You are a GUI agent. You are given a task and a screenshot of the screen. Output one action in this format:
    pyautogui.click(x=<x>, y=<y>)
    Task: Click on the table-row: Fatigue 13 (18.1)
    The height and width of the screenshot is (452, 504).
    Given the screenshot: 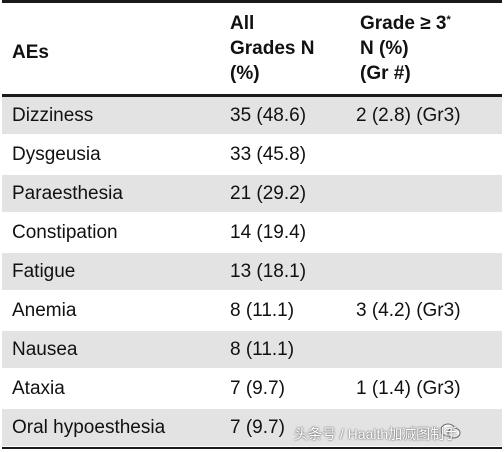 What is the action you would take?
    pyautogui.click(x=252, y=272)
    